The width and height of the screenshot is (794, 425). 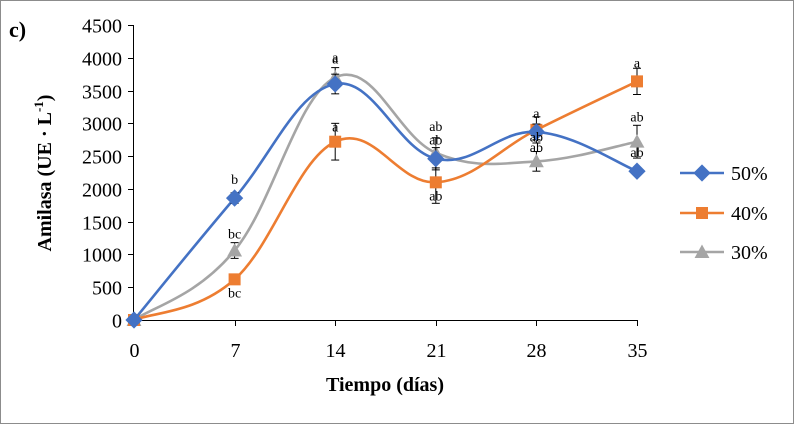 I want to click on y-axis-title-superscript: -1, so click(x=38, y=106).